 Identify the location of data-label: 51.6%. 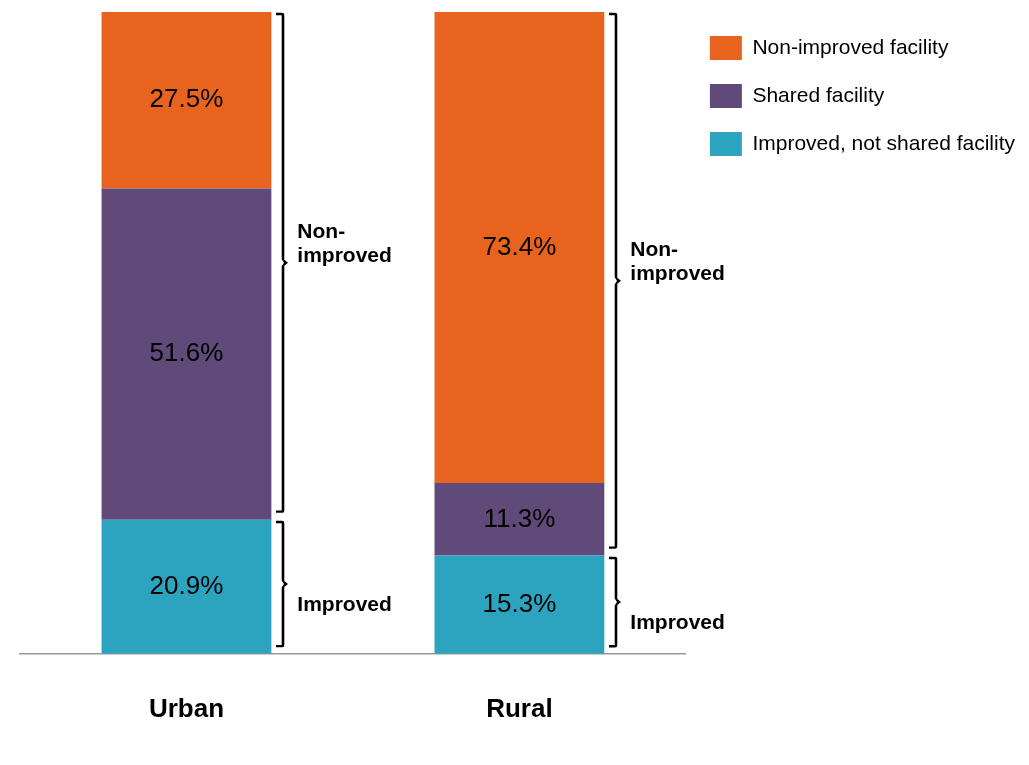
(186, 352).